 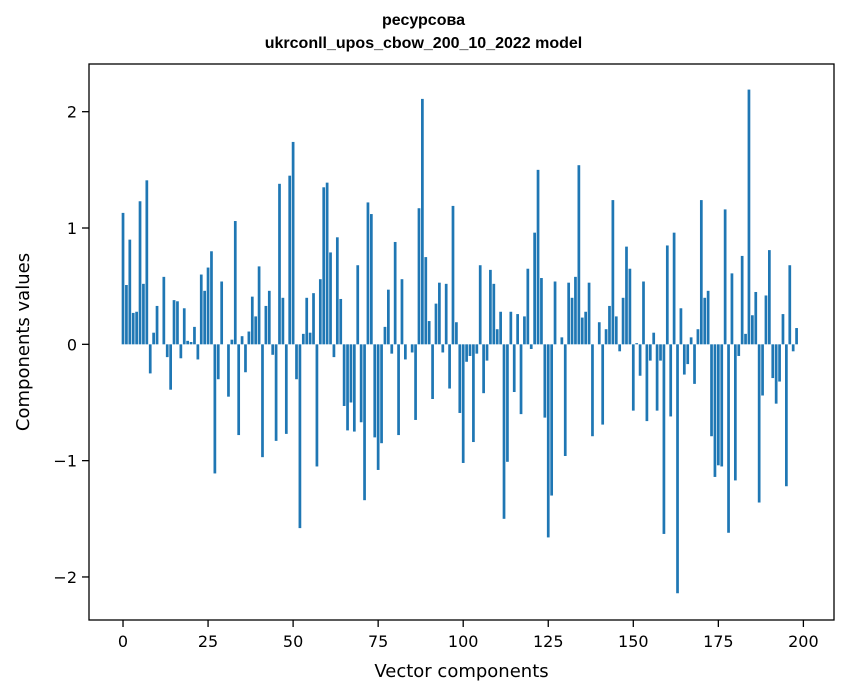 I want to click on x-tick-label: 75, so click(x=378, y=641).